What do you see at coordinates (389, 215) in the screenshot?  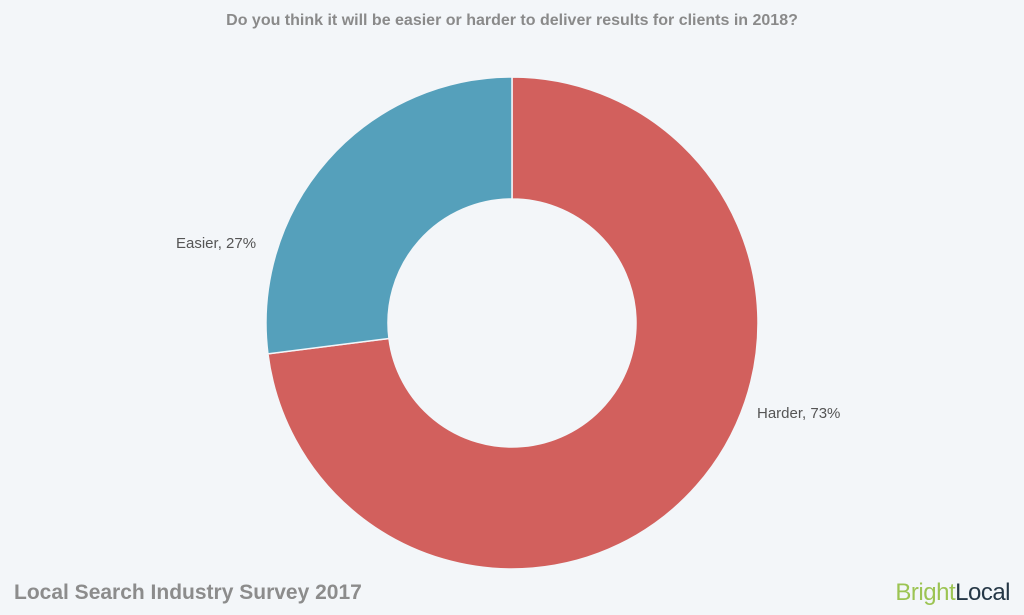 I see `slice-easier` at bounding box center [389, 215].